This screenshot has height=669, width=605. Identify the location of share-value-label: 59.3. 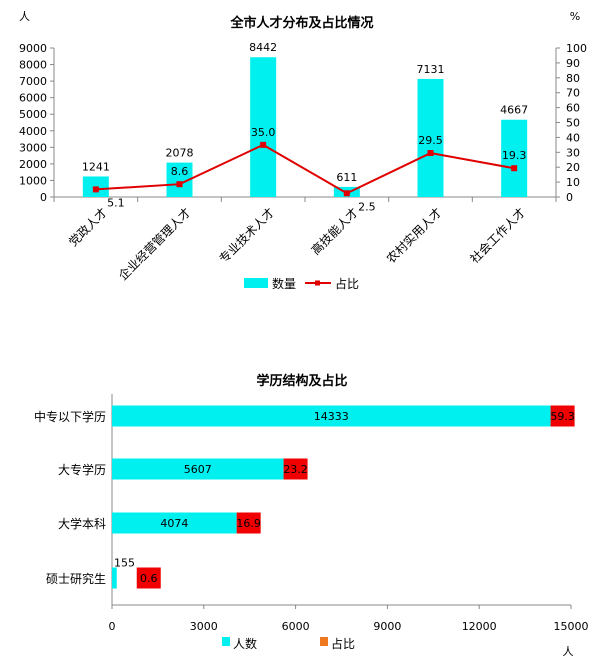
(562, 416).